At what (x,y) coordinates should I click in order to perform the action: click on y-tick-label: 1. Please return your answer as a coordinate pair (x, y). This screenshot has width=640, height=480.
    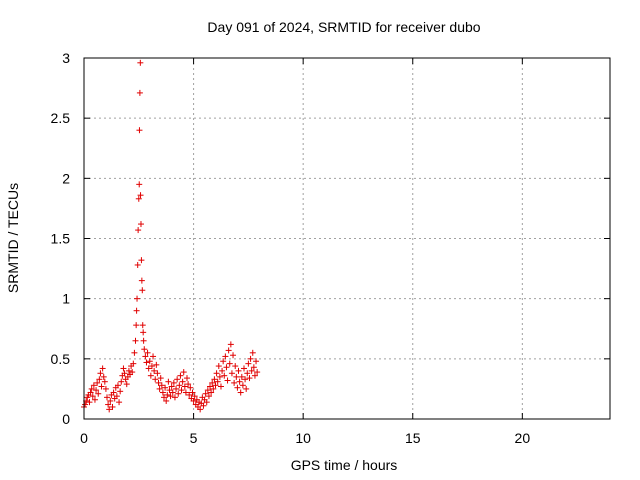
    Looking at the image, I should click on (66, 299).